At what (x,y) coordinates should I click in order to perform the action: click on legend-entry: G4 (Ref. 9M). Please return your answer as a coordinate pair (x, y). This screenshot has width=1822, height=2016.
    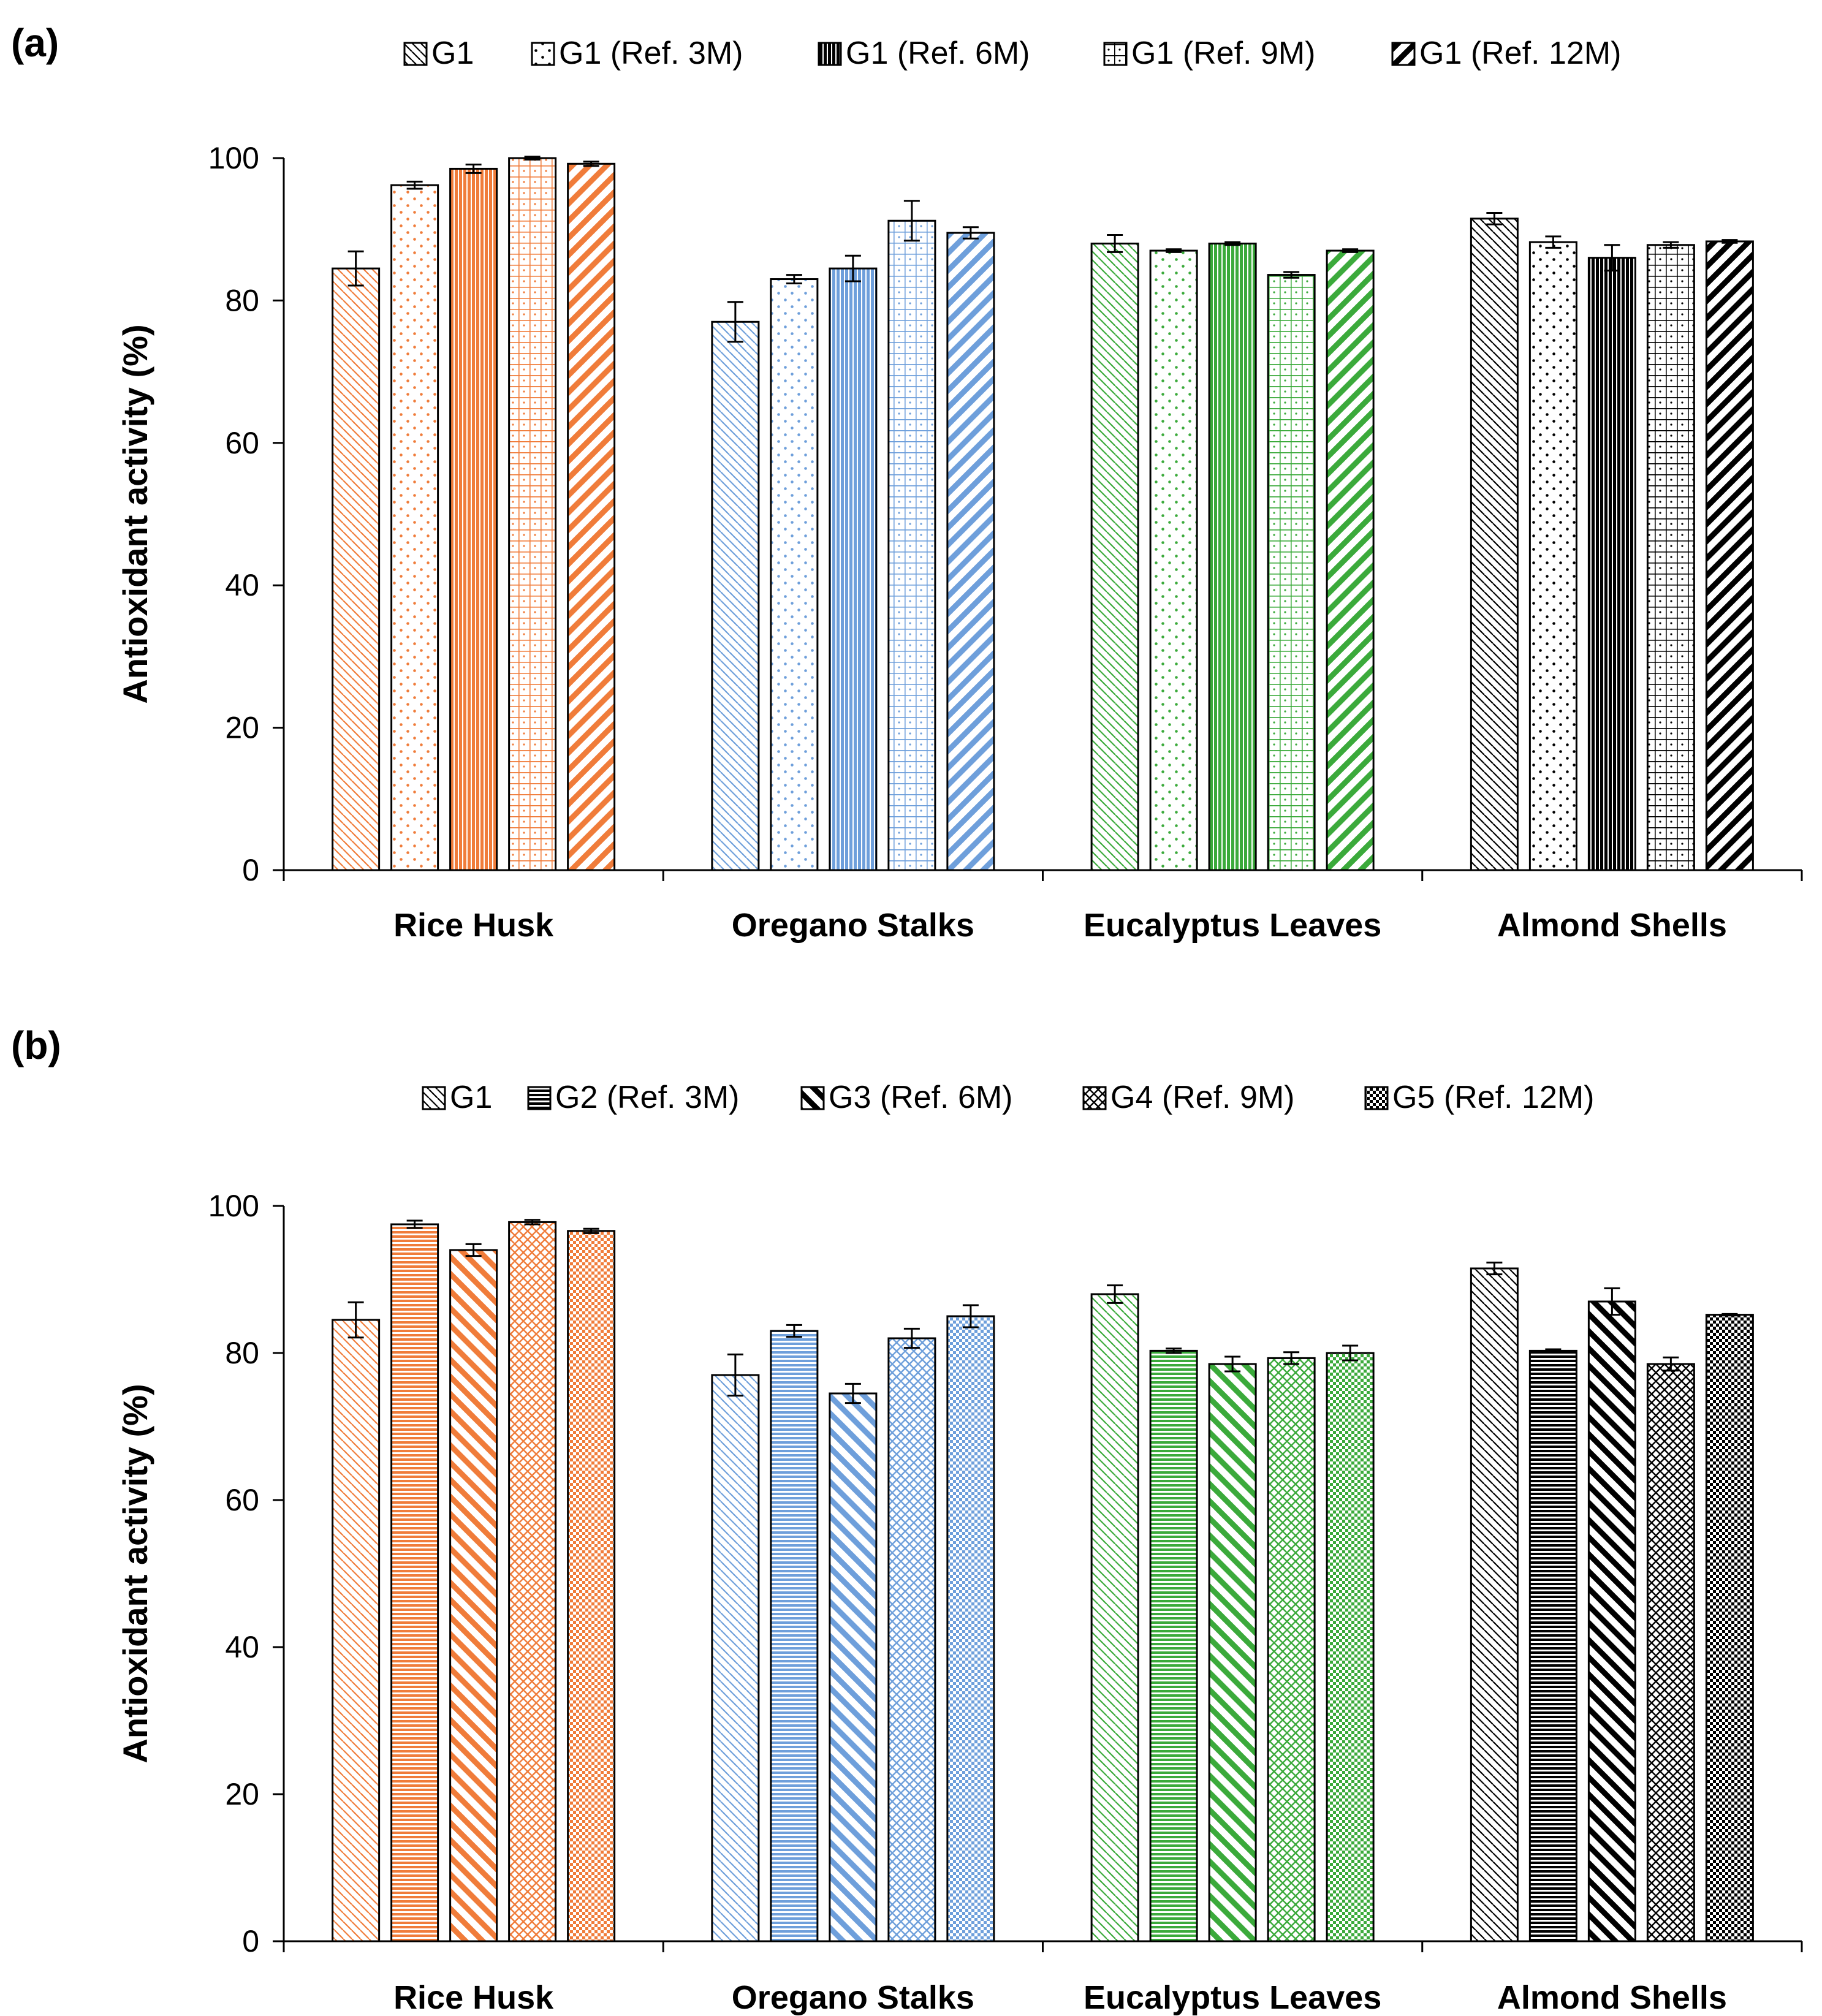
    Looking at the image, I should click on (1202, 1097).